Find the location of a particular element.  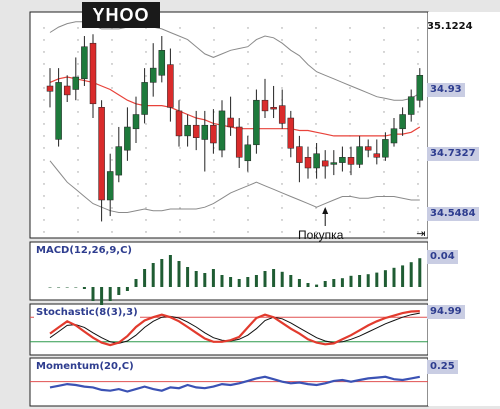

stochastic-value: 94.99 is located at coordinates (446, 312).